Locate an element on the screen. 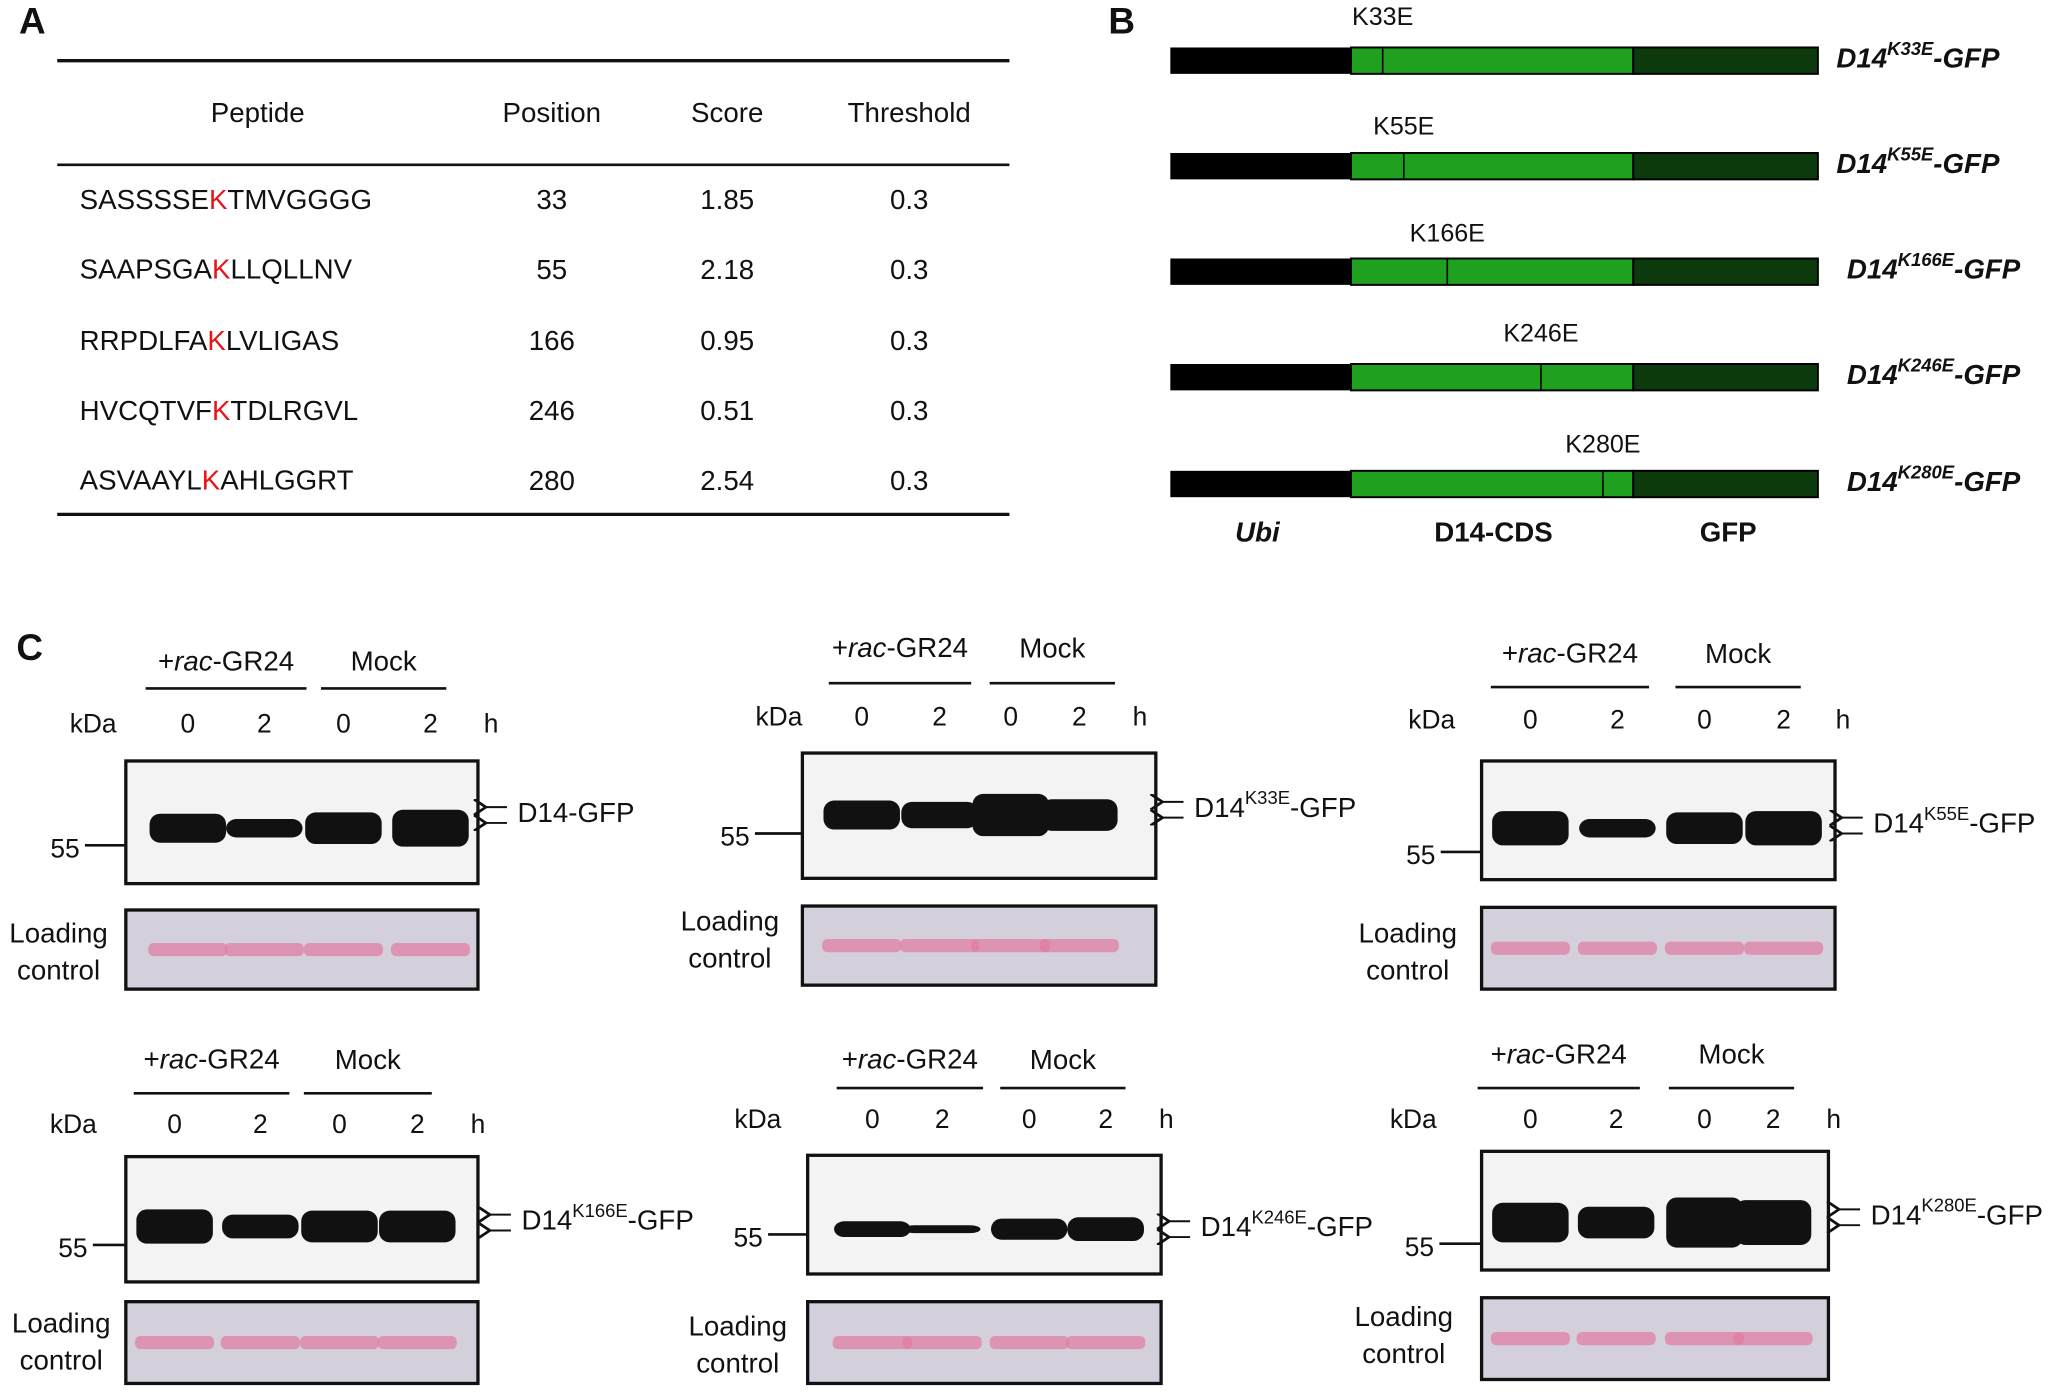 The image size is (2069, 1394). protein-label: D14-GFP is located at coordinates (576, 812).